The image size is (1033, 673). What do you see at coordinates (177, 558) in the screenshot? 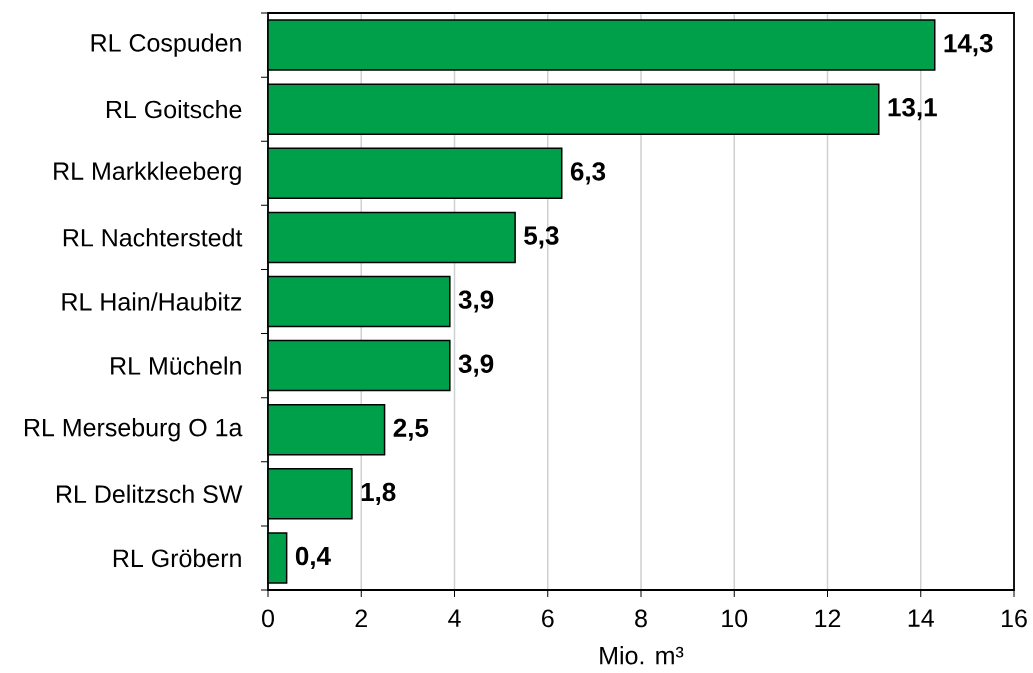
I see `y-tick-label: RL Gröbern` at bounding box center [177, 558].